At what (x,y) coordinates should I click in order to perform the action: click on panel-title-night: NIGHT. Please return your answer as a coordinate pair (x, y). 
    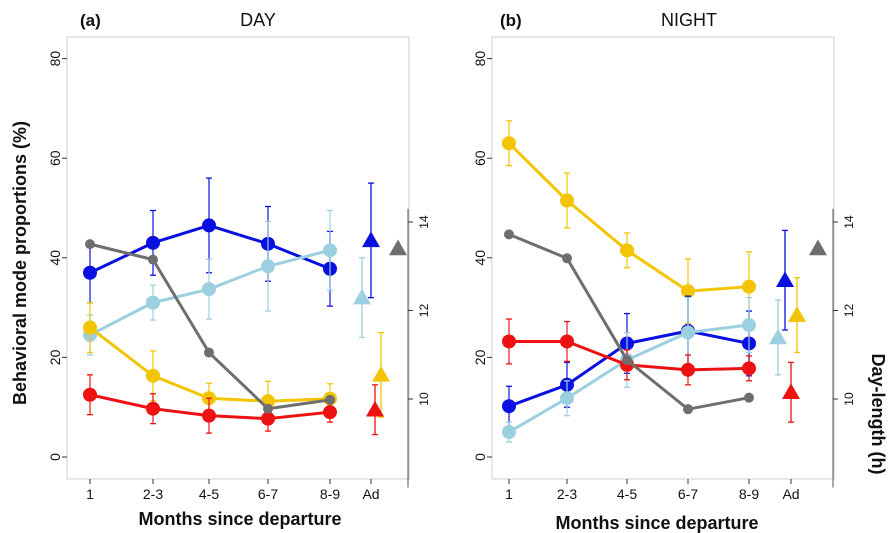
    Looking at the image, I should click on (689, 20).